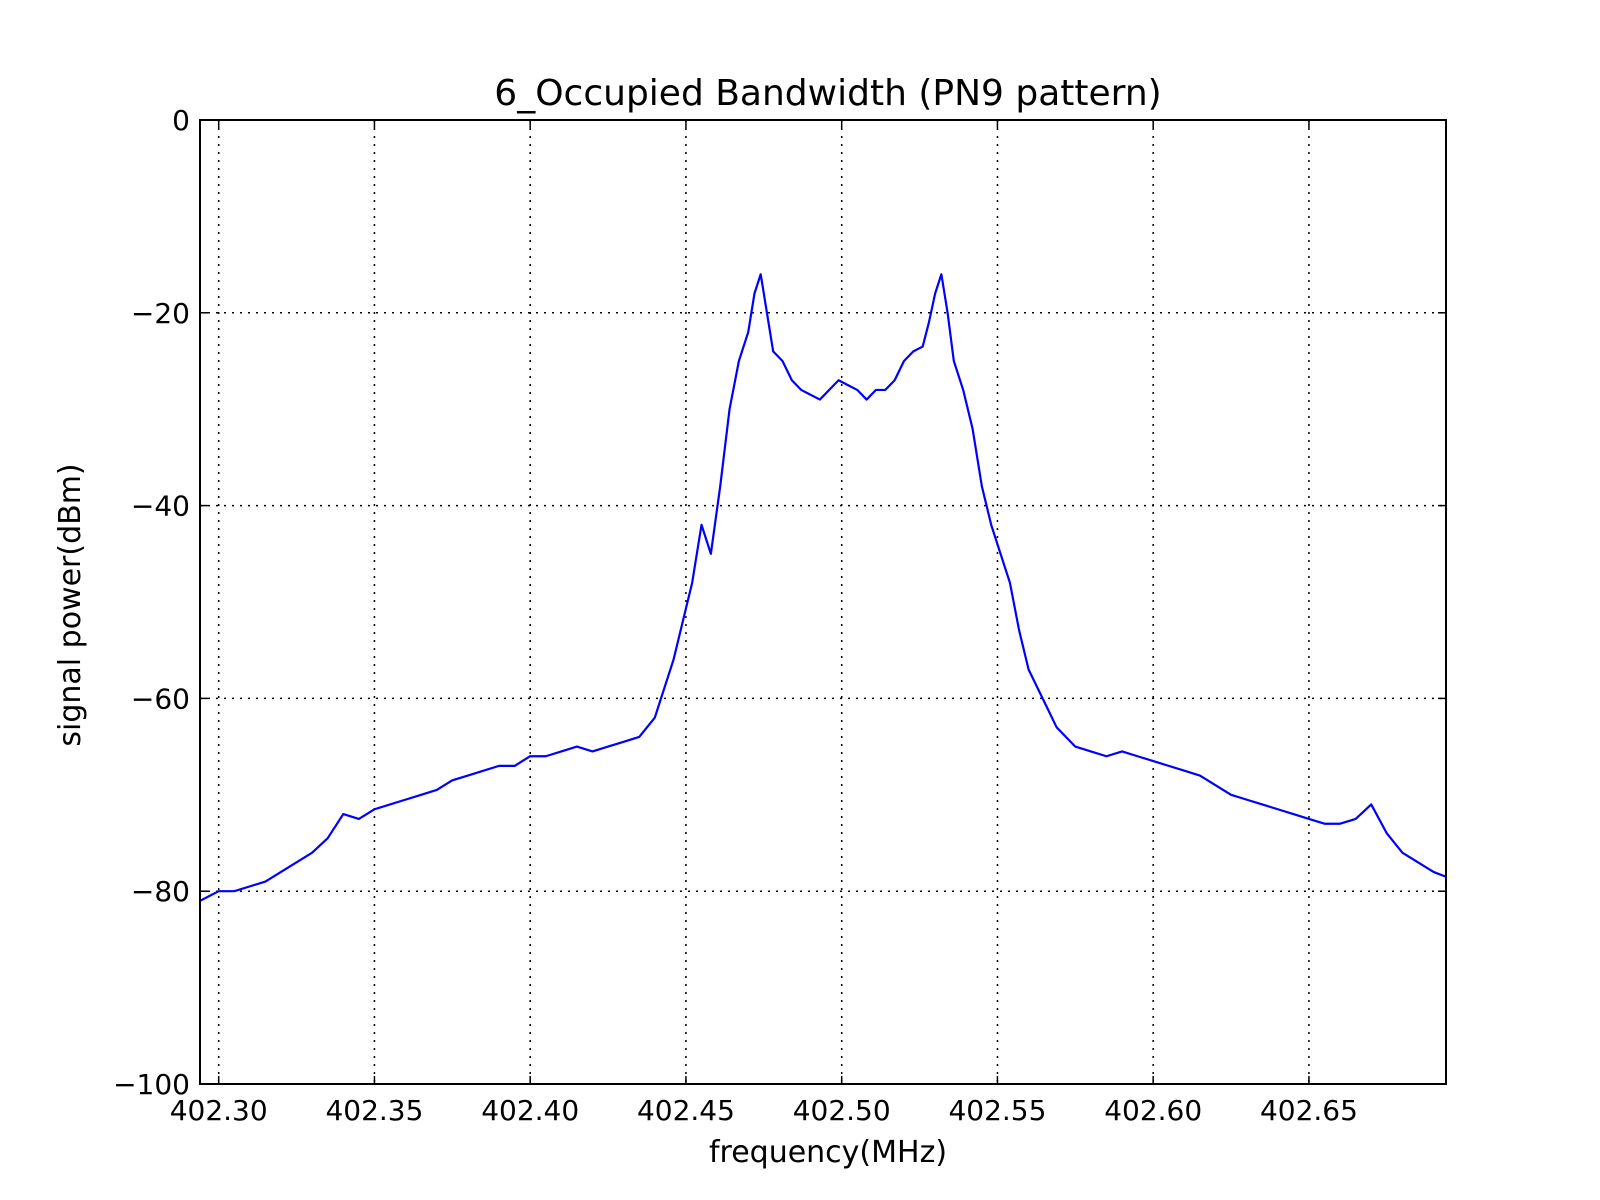  Describe the element at coordinates (1309, 1110) in the screenshot. I see `x-tick-label: 402.65` at that location.